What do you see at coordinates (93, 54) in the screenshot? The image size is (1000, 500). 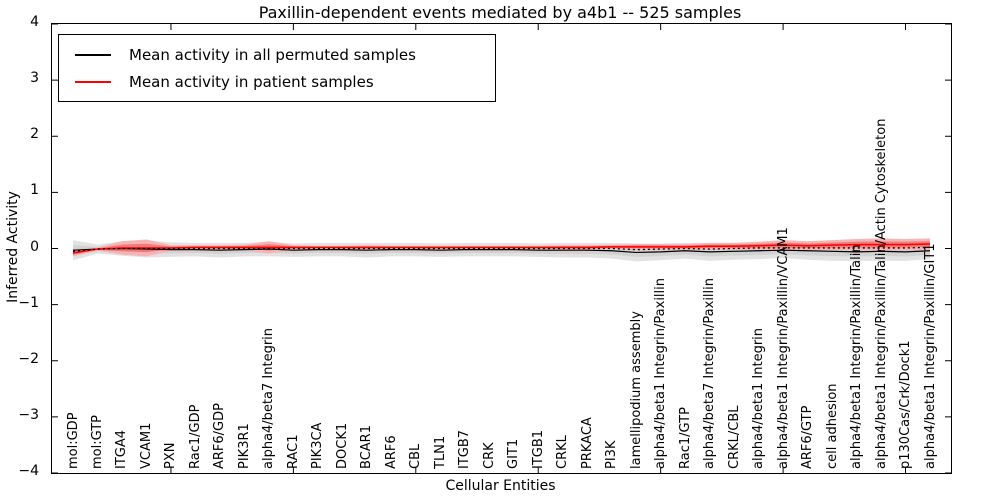 I see `black-line-swatch-icon` at bounding box center [93, 54].